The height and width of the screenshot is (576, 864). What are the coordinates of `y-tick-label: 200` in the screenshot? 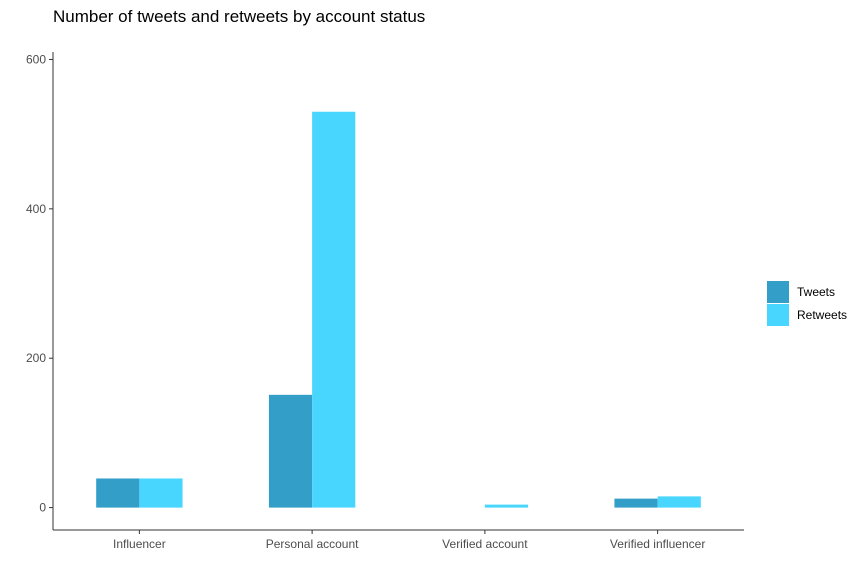 It's located at (36, 358).